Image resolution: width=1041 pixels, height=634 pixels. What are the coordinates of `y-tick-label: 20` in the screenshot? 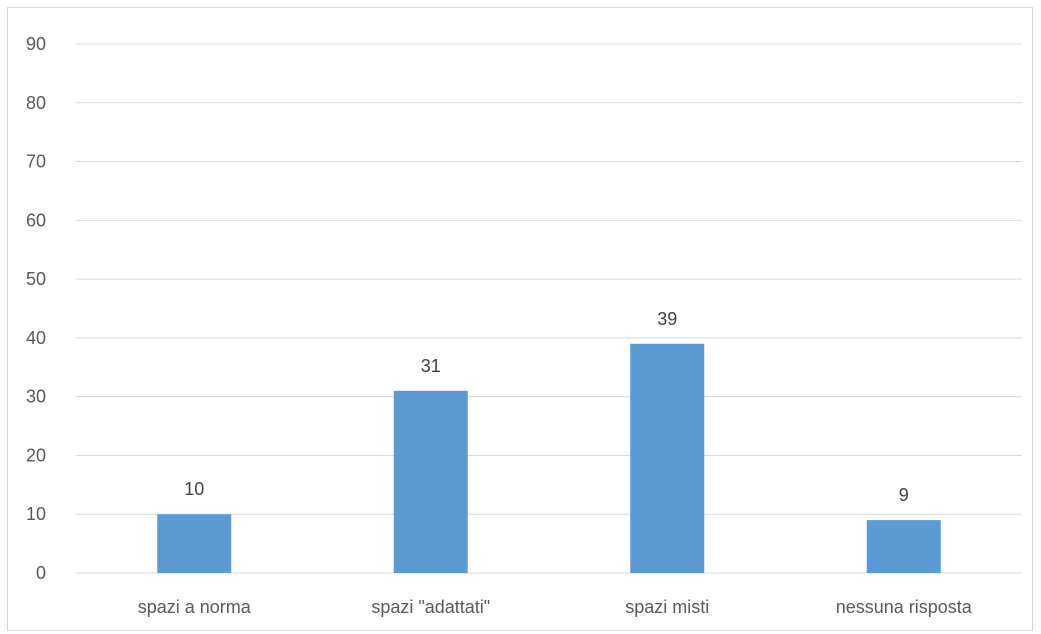 It's located at (36, 455).